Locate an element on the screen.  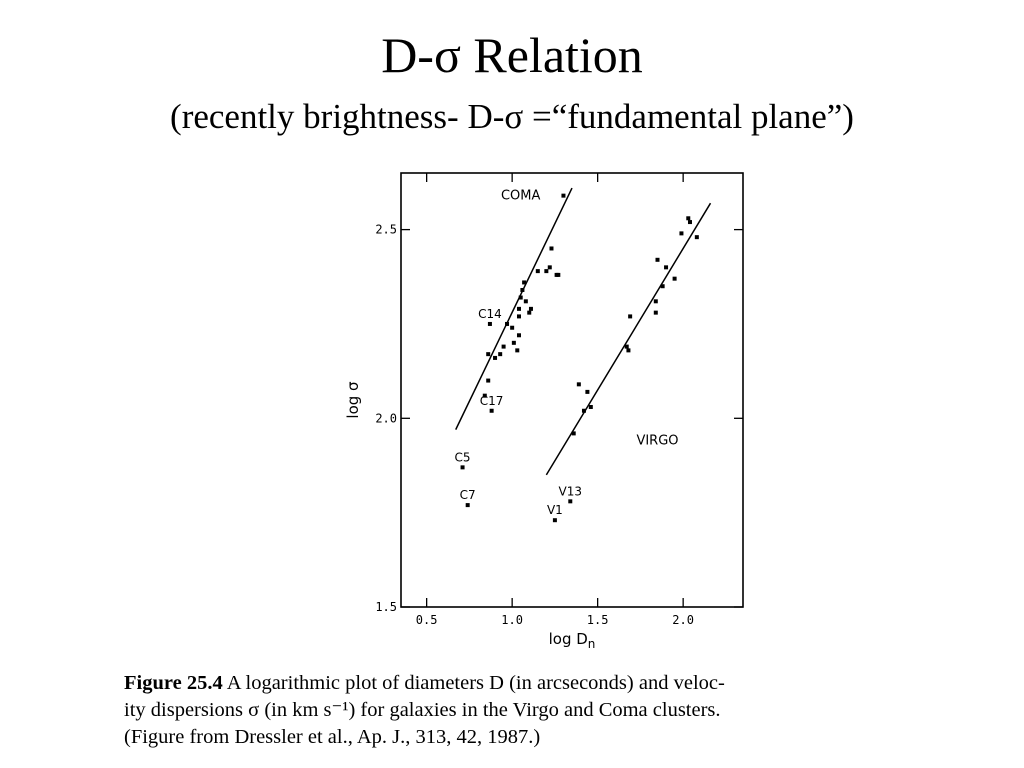
y-tick-label: 2.0 is located at coordinates (386, 418).